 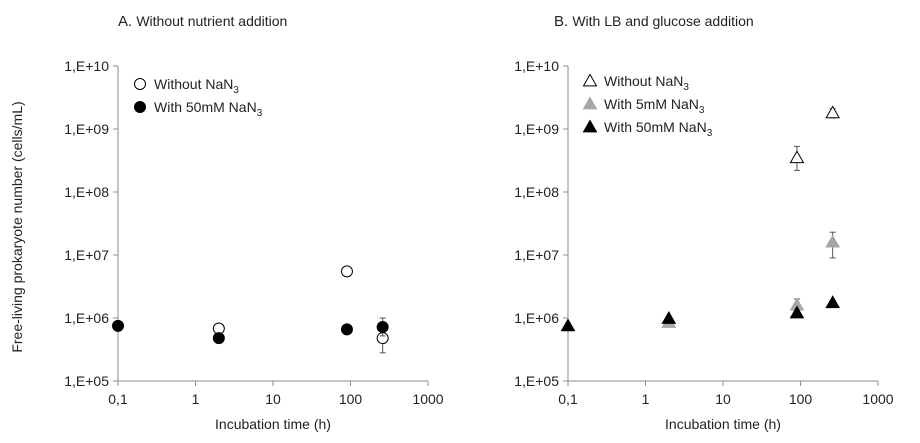 What do you see at coordinates (654, 106) in the screenshot?
I see `legend-entry: With 5mM NaN3` at bounding box center [654, 106].